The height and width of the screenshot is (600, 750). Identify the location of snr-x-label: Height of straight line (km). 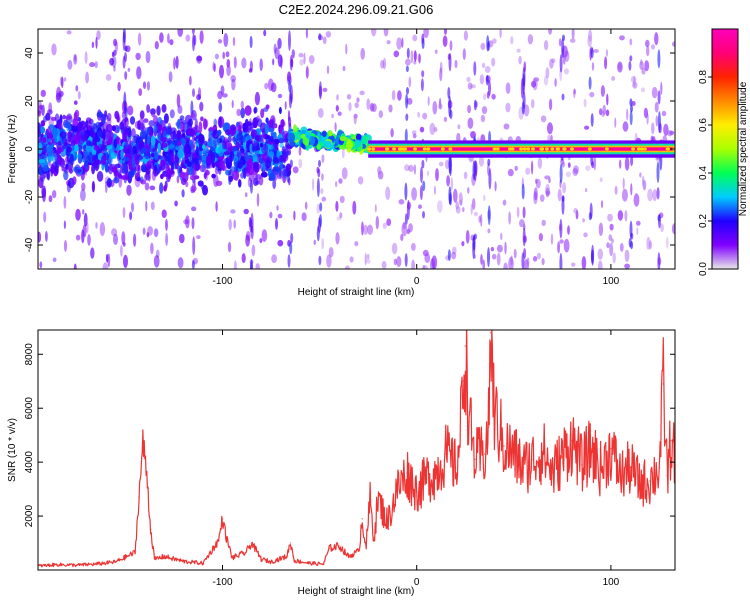
(356, 591).